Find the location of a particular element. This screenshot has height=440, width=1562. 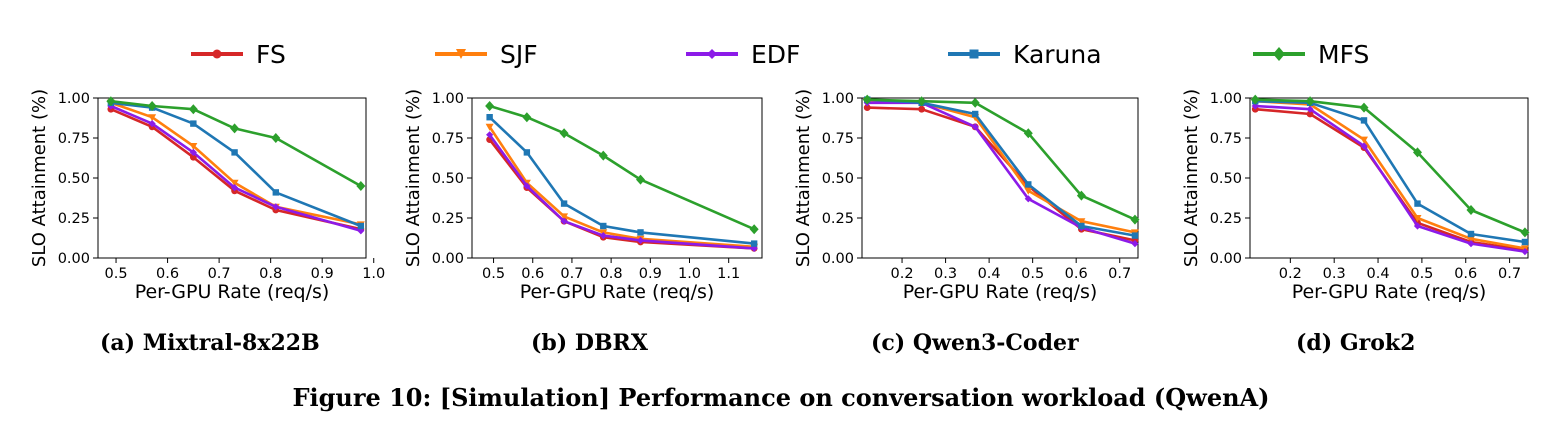

x-tick-label: 0.9 is located at coordinates (322, 274).